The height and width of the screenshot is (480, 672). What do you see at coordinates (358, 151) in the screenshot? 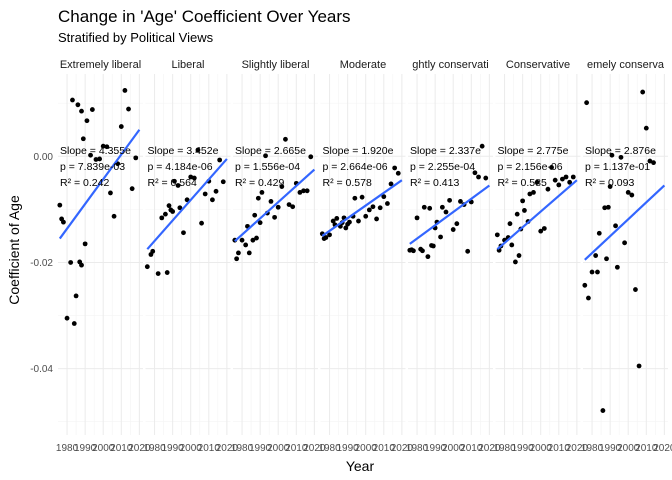
I see `fit-annotation: Slope = 1.920e` at bounding box center [358, 151].